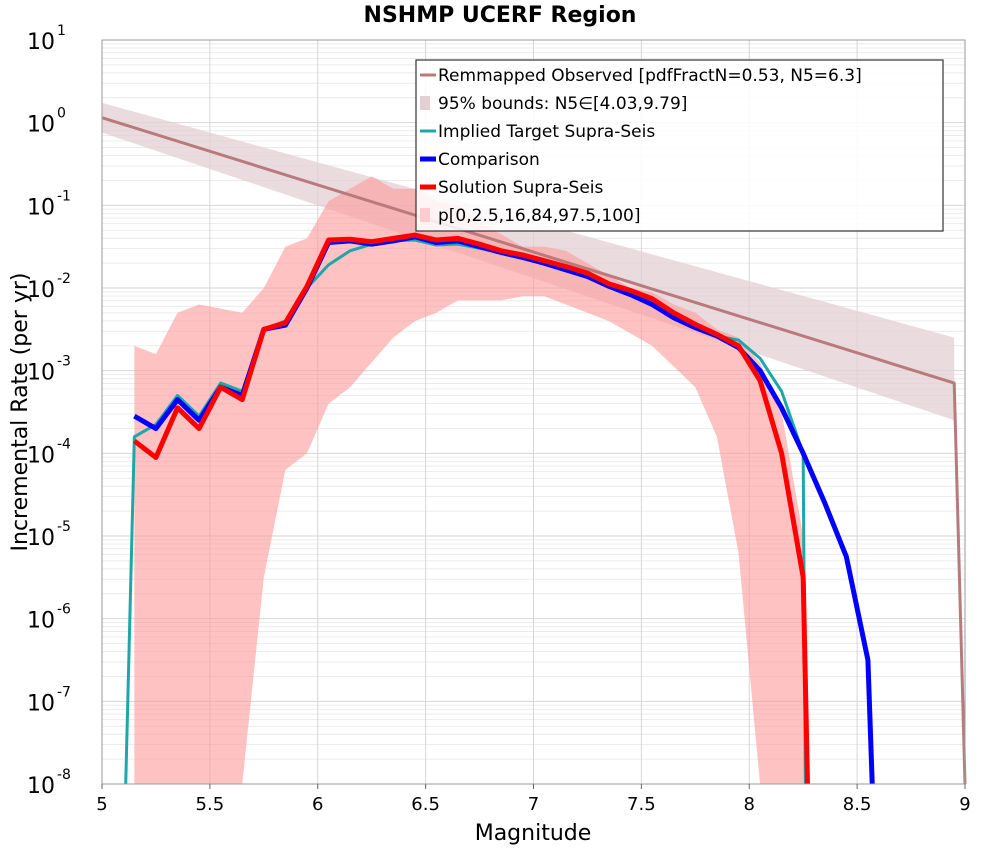  I want to click on x-axis-ticks: 5 5.5 6 6.5 7 7.5 8 8.5 9, so click(533, 799).